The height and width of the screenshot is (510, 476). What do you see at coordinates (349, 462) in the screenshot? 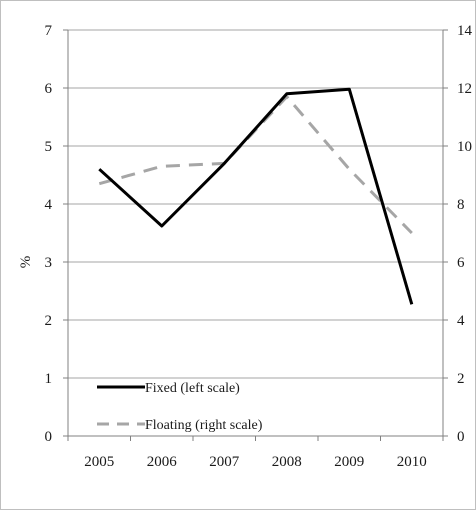
I see `x-tick-label: 2009` at bounding box center [349, 462].